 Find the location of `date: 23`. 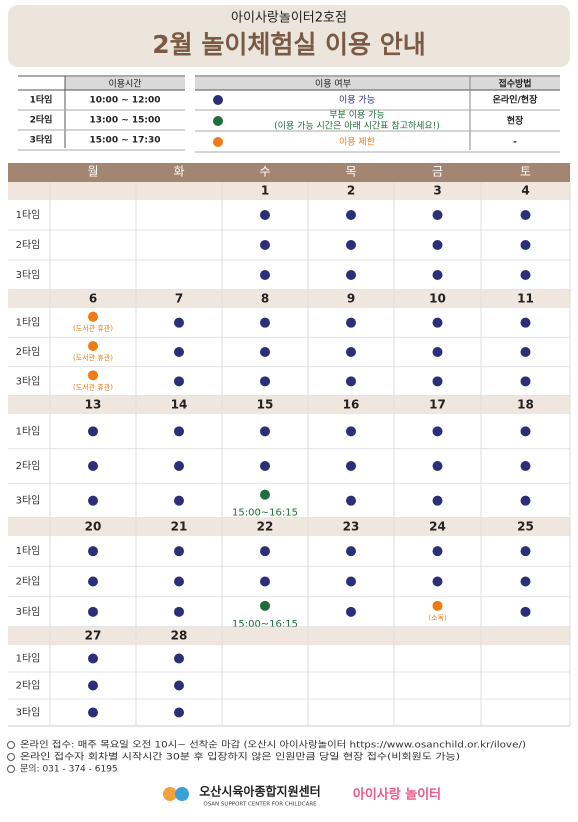

date: 23 is located at coordinates (351, 527).